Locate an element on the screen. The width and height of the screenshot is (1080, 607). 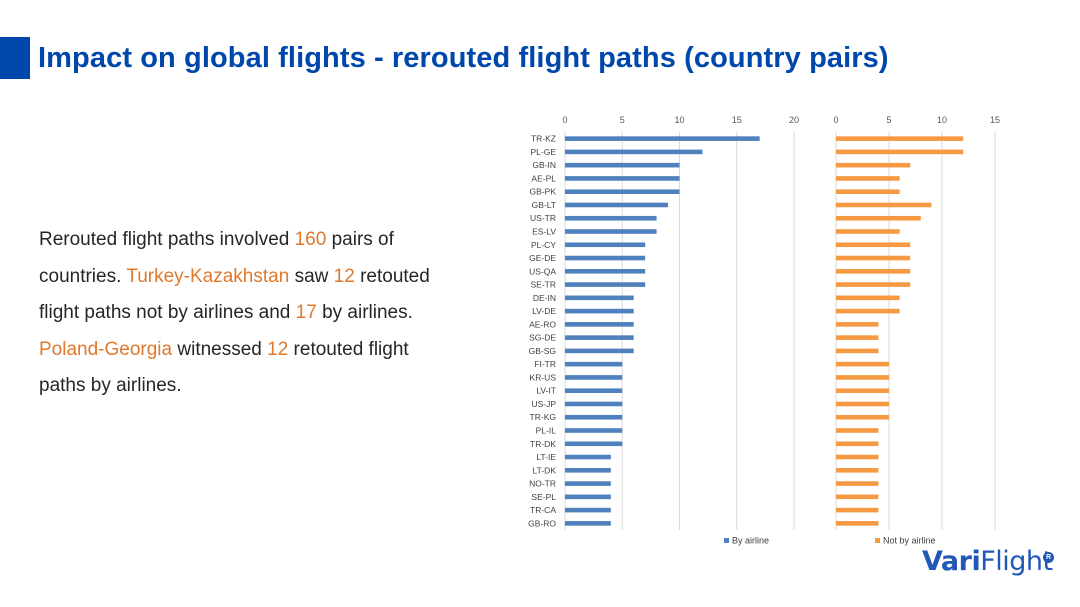
not-by-airline-bar-tr-ca is located at coordinates (857, 510).